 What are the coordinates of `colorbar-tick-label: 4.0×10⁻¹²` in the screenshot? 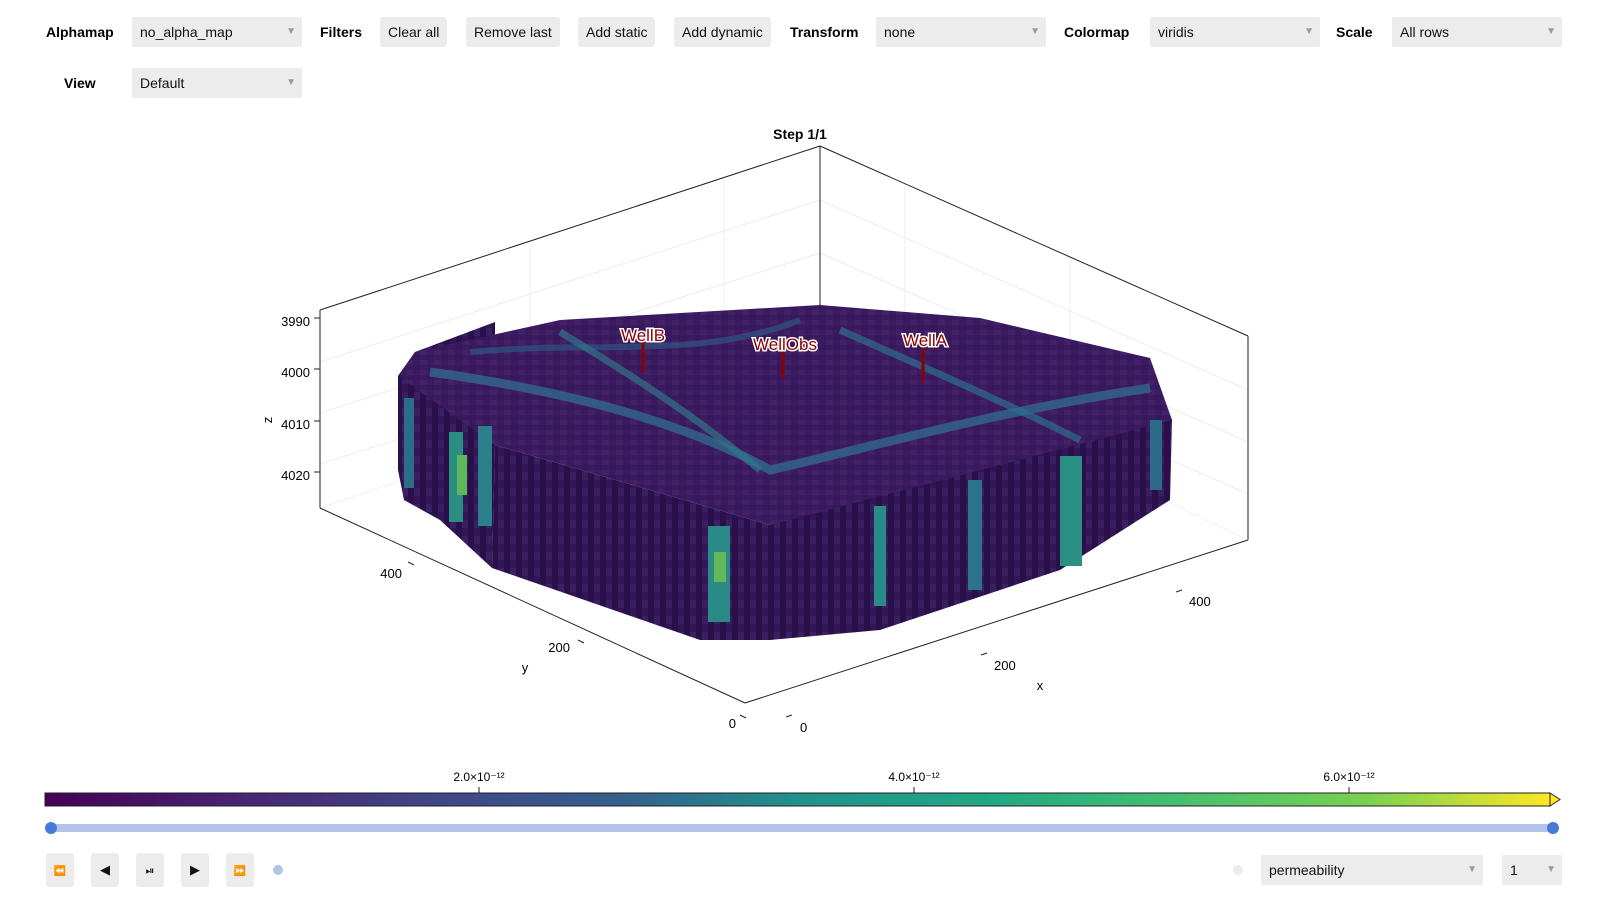 It's located at (914, 777).